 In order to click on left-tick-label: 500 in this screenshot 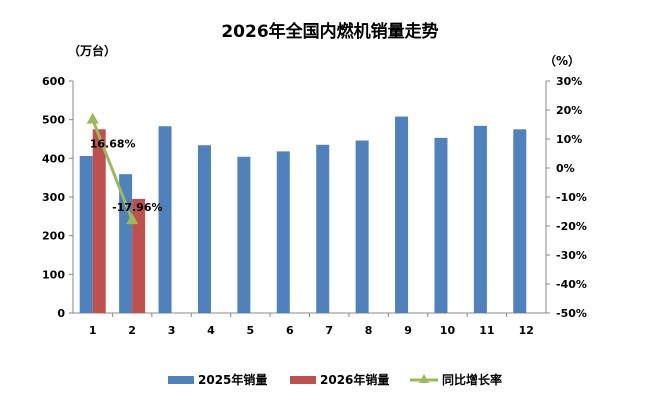, I will do `click(53, 120)`.